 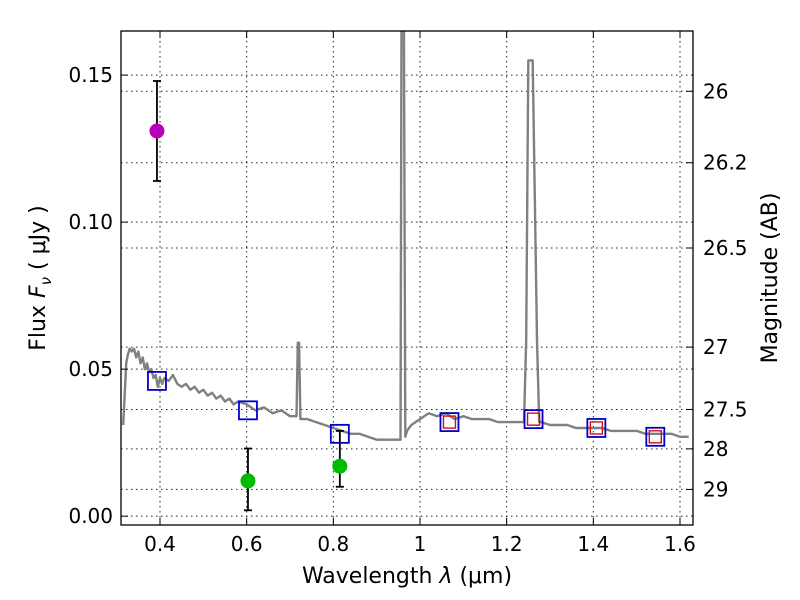 I want to click on y-axis-label: Flux Fν ( μJy ), so click(x=40, y=277).